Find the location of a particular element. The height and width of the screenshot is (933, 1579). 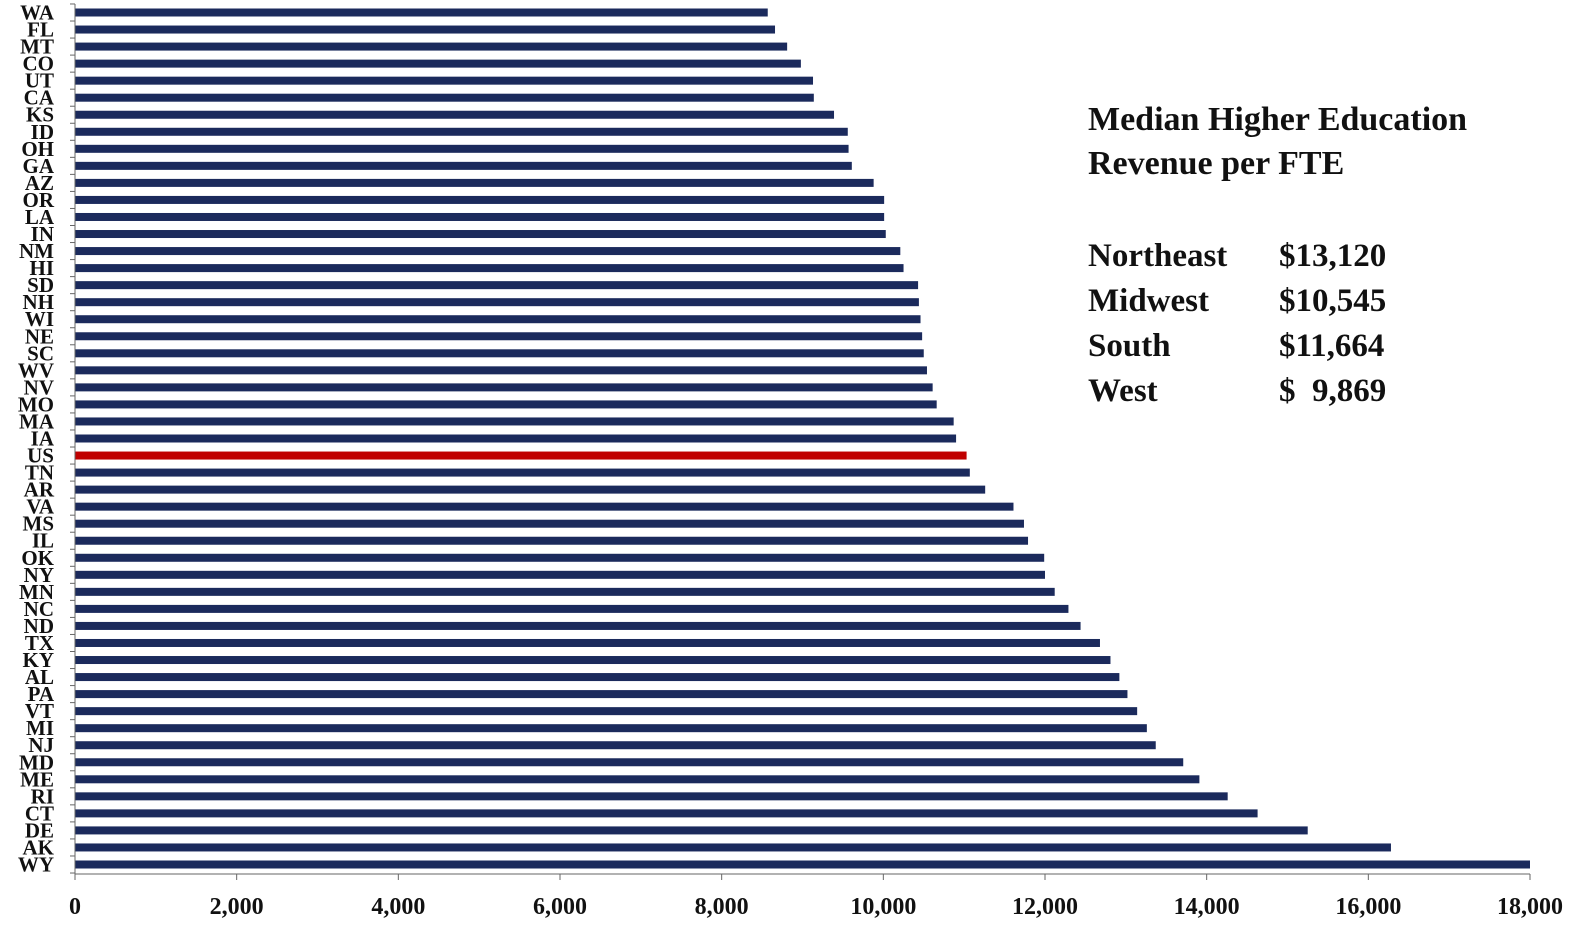

bar-sc is located at coordinates (499, 353).